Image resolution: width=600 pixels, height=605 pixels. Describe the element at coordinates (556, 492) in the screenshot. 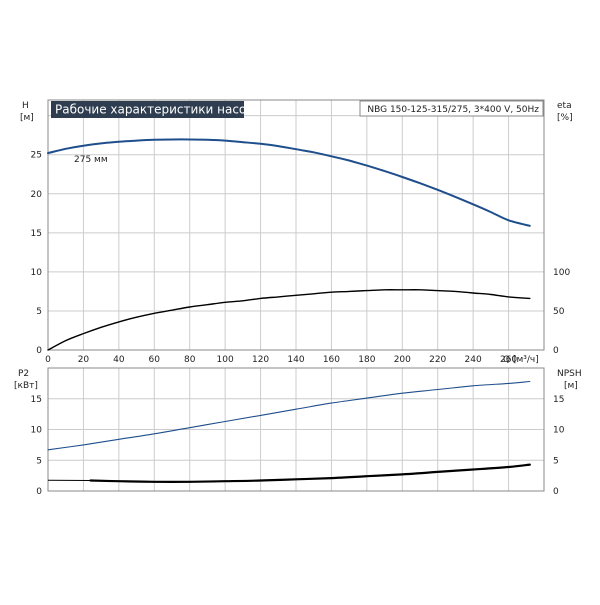

I see `bottom-right-tick-label: 0` at that location.